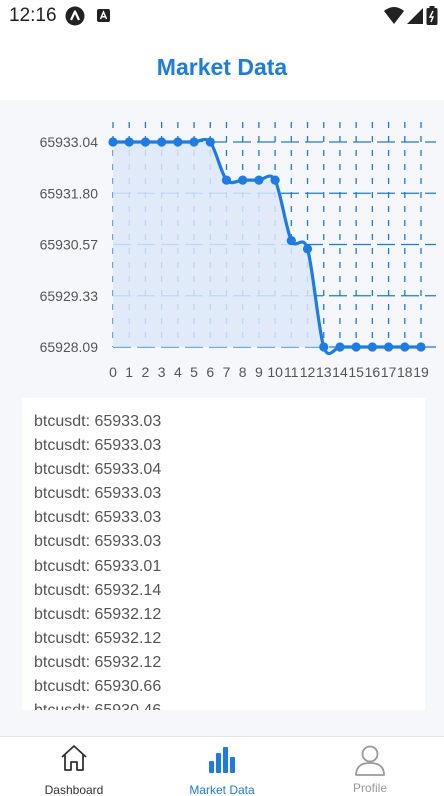  What do you see at coordinates (356, 372) in the screenshot?
I see `x-tick-label: 15` at bounding box center [356, 372].